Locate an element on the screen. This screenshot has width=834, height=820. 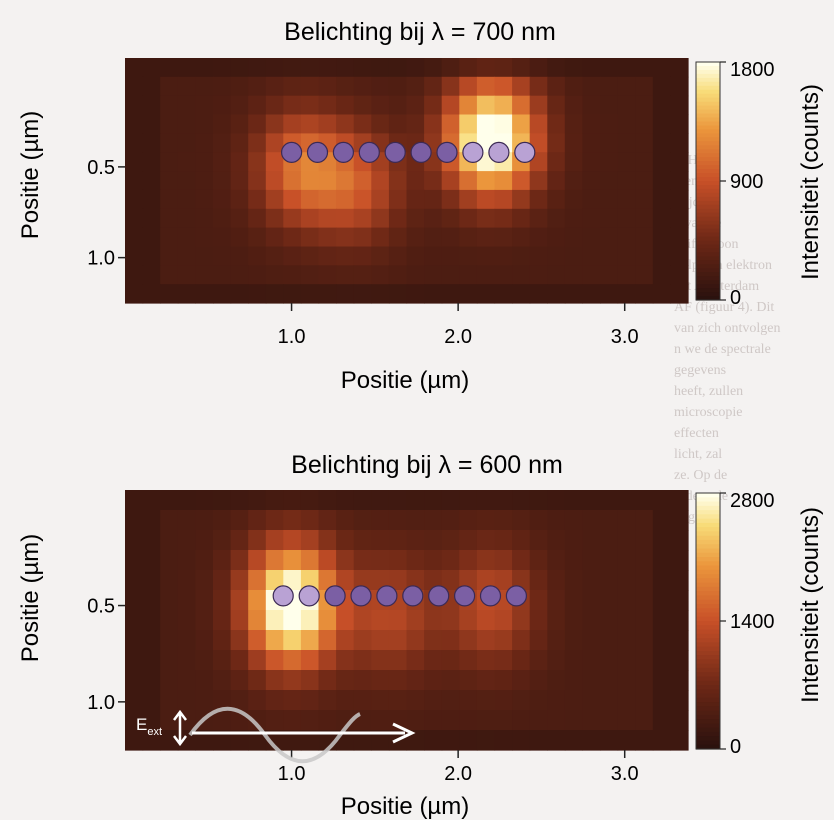
background-text-line: AF (figuur 4). Dit is located at coordinates (724, 307).